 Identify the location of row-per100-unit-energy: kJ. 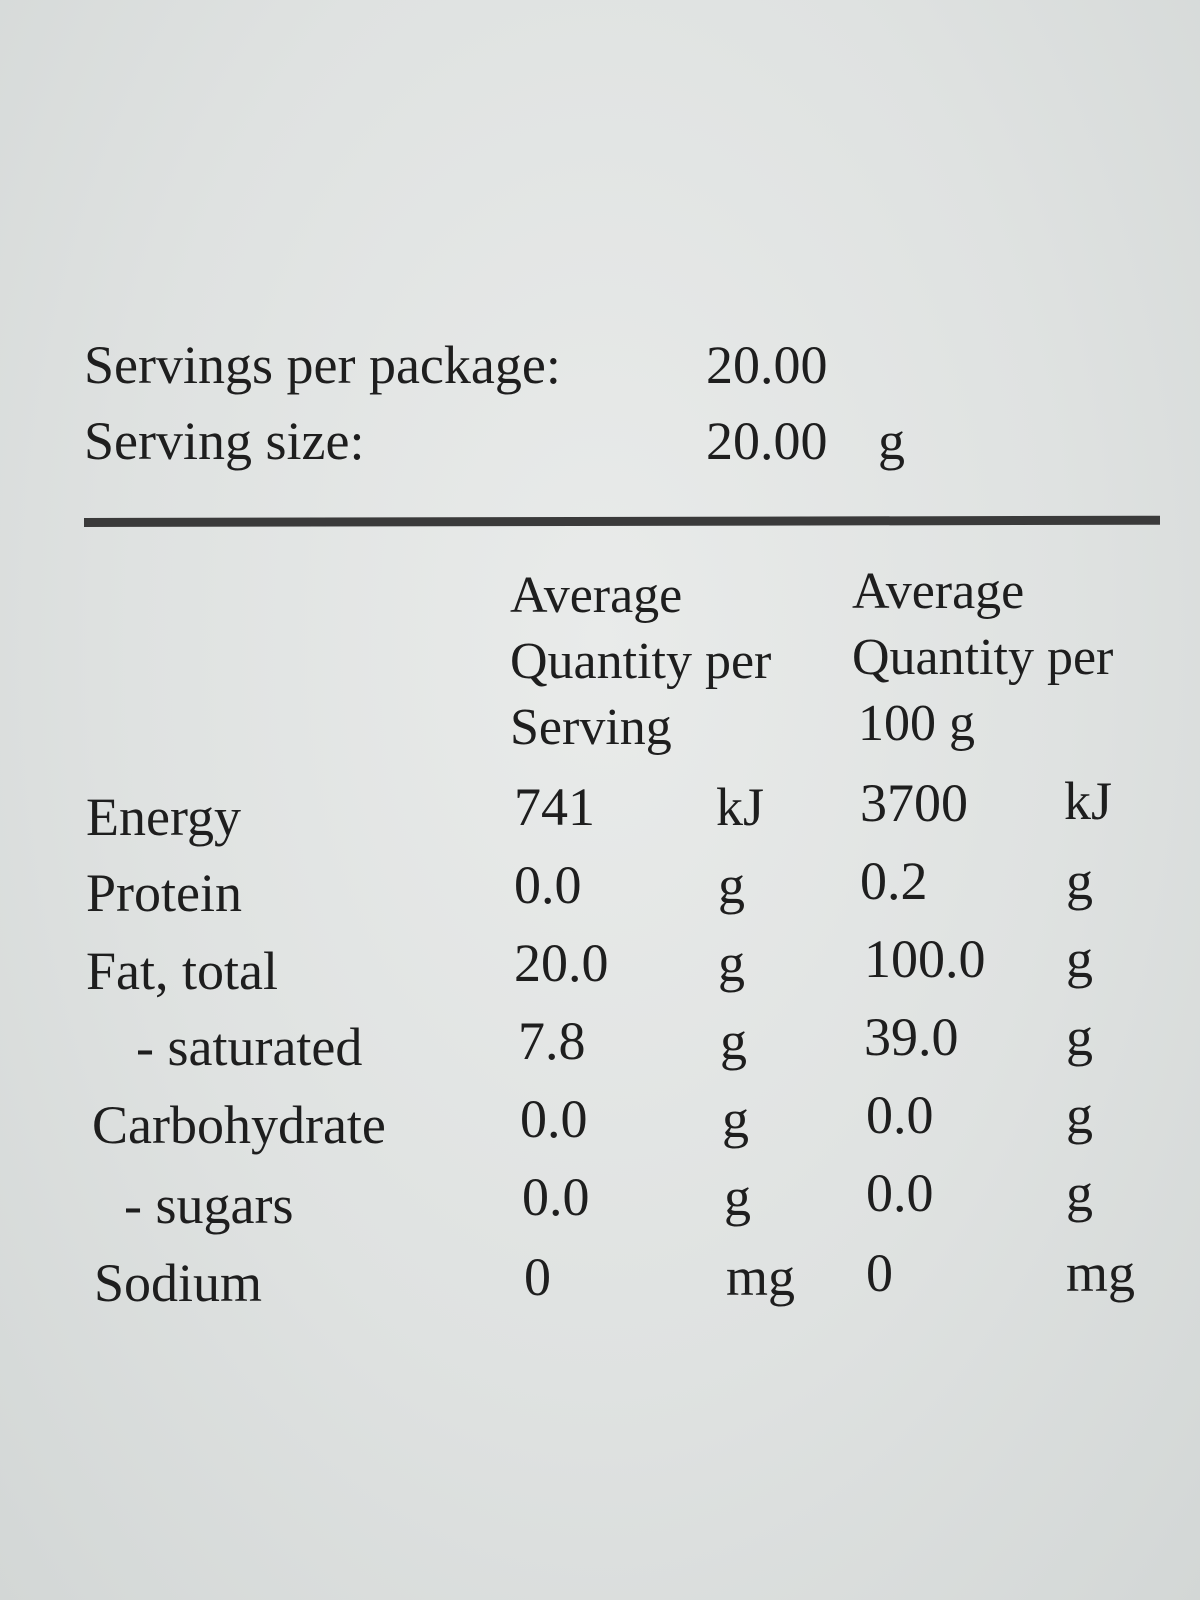
(1088, 801).